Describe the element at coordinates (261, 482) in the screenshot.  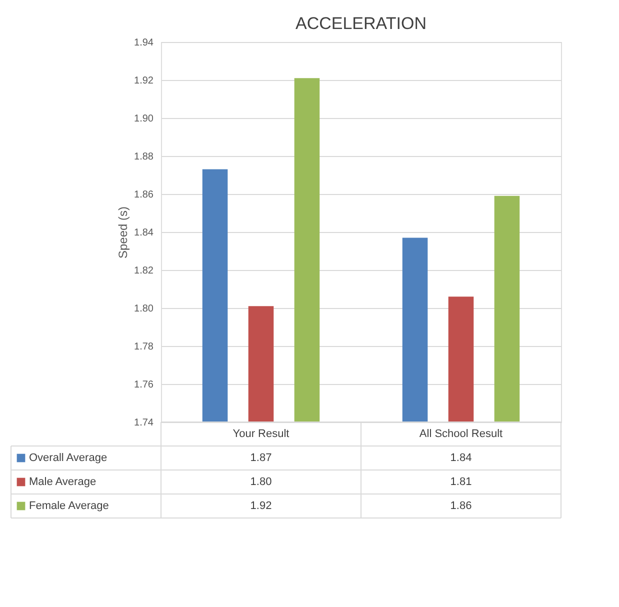
I see `data-label: 1.80` at that location.